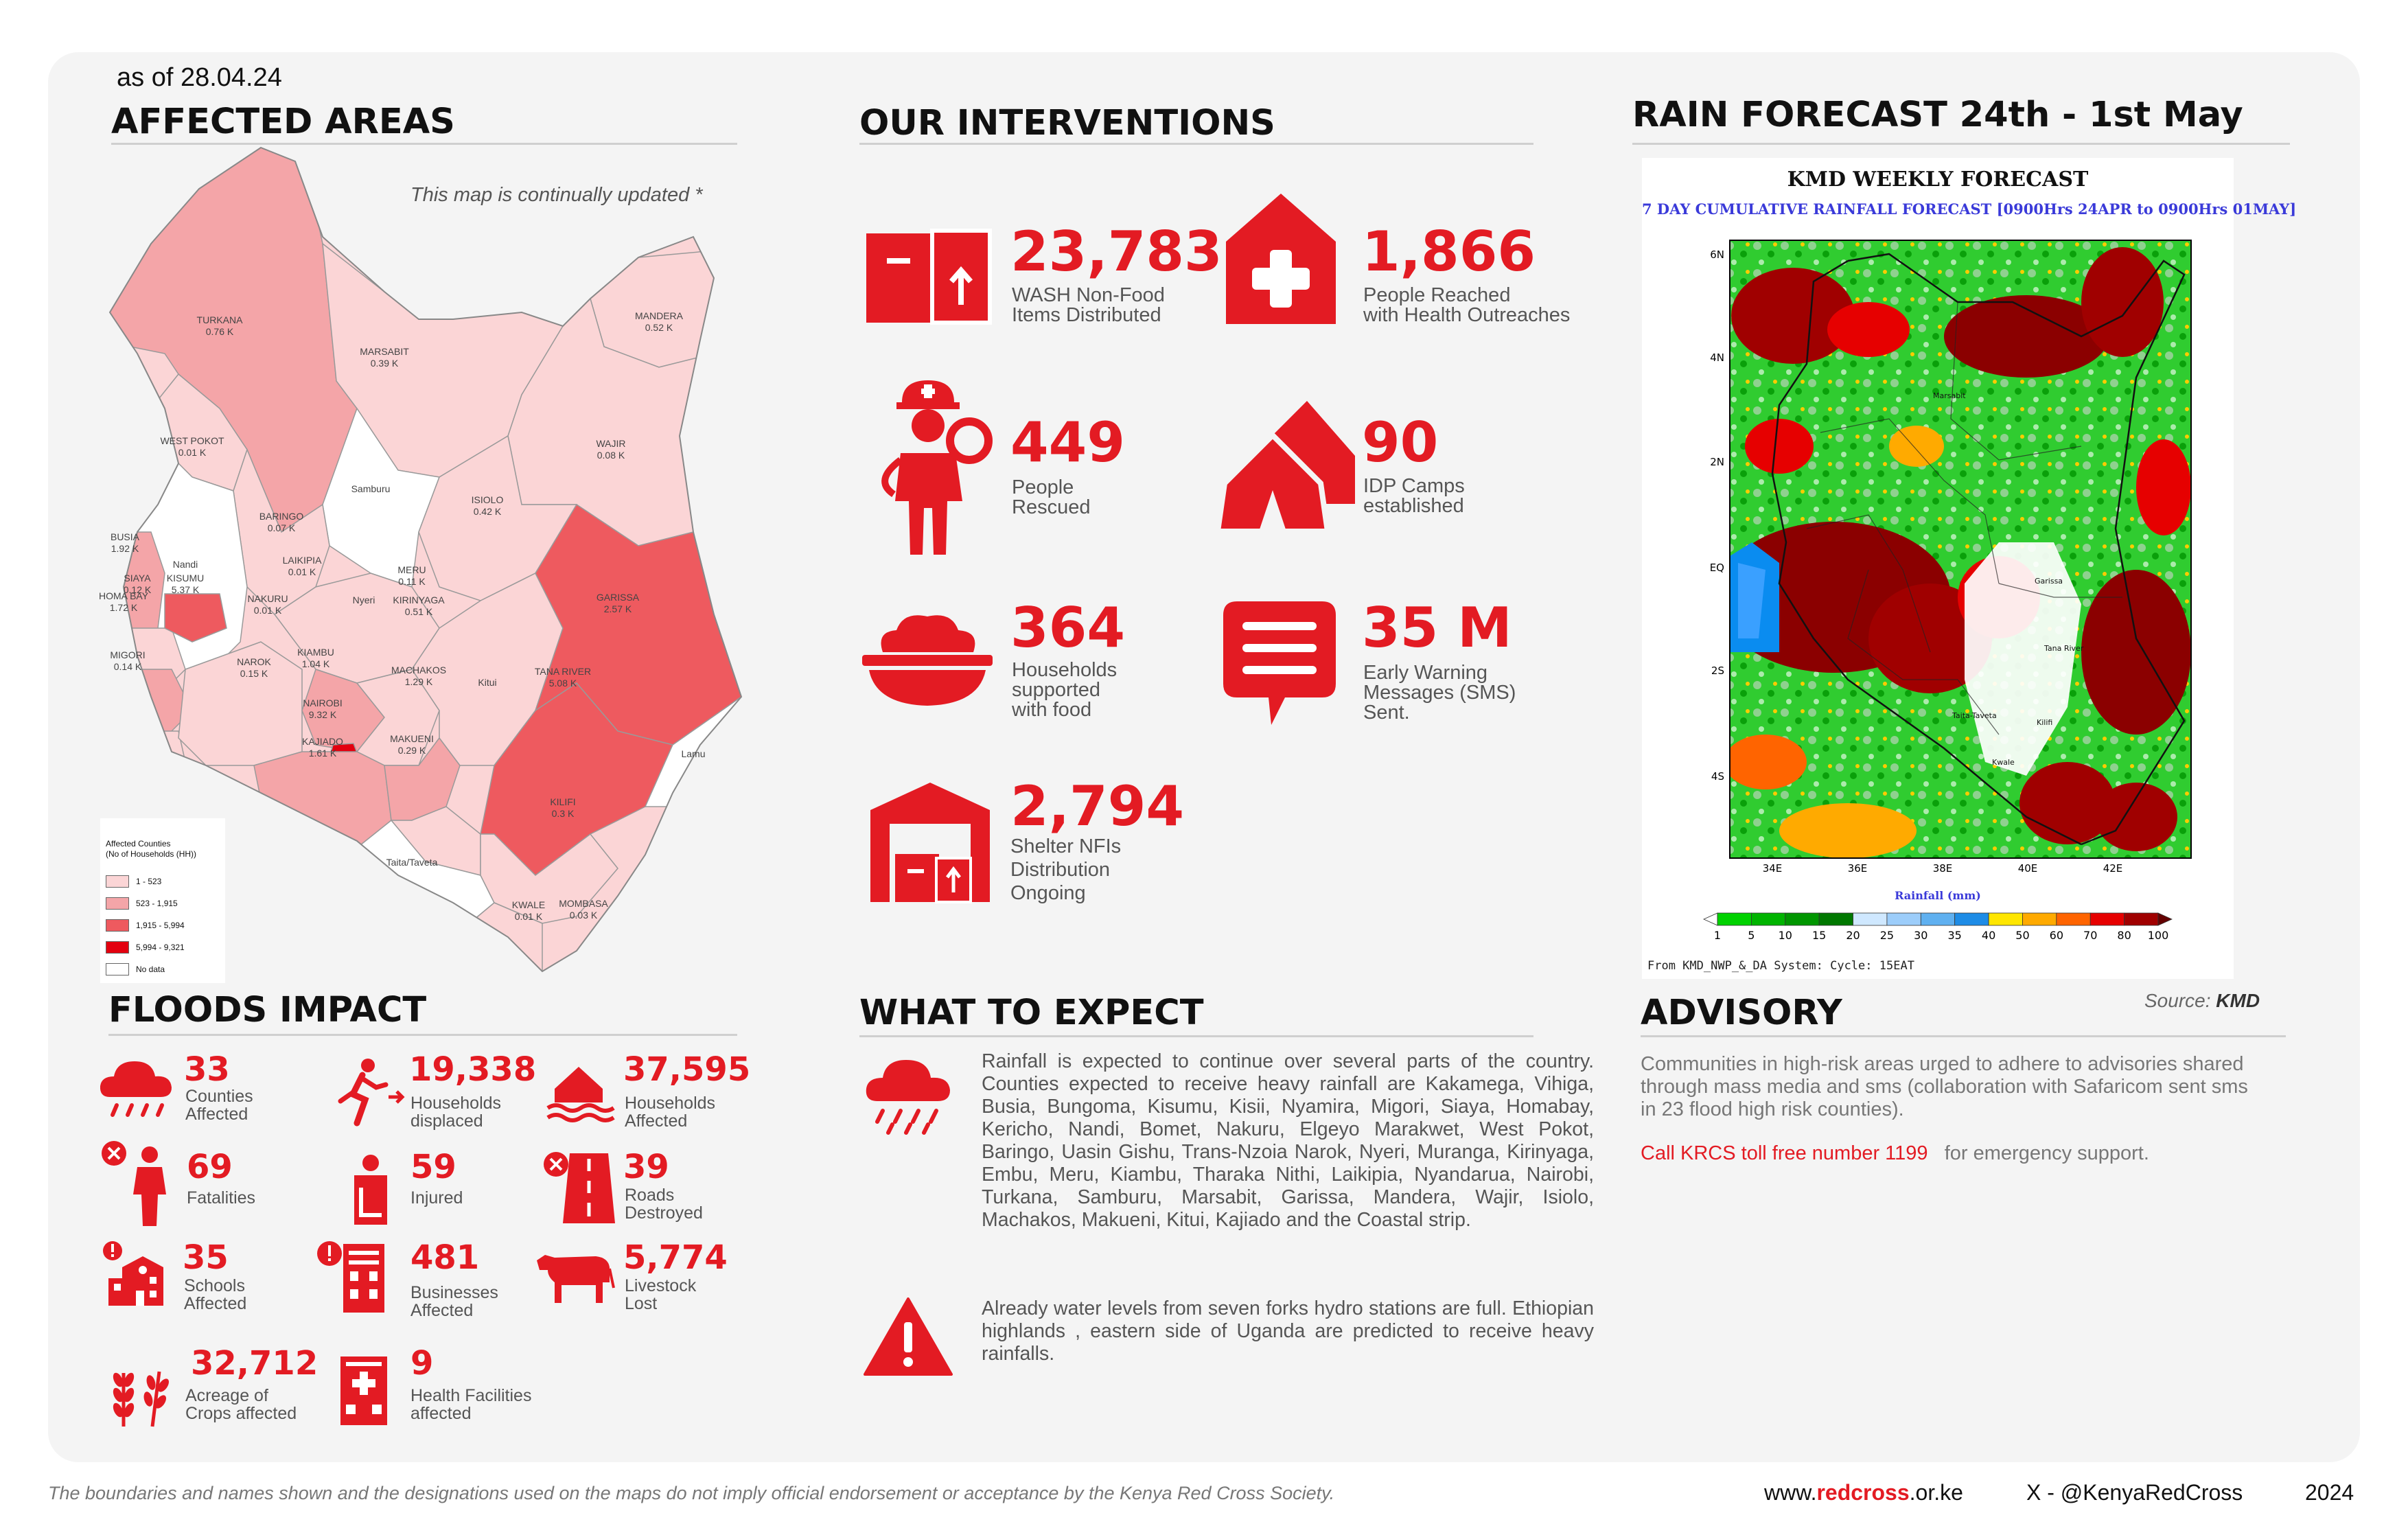  Describe the element at coordinates (363, 1391) in the screenshot. I see `hospital-icon` at that location.